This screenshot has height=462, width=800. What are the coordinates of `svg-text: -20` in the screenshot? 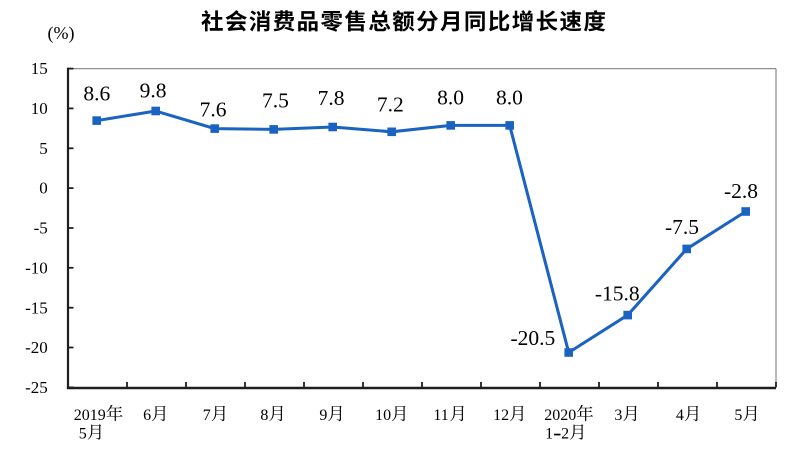 It's located at (36, 347).